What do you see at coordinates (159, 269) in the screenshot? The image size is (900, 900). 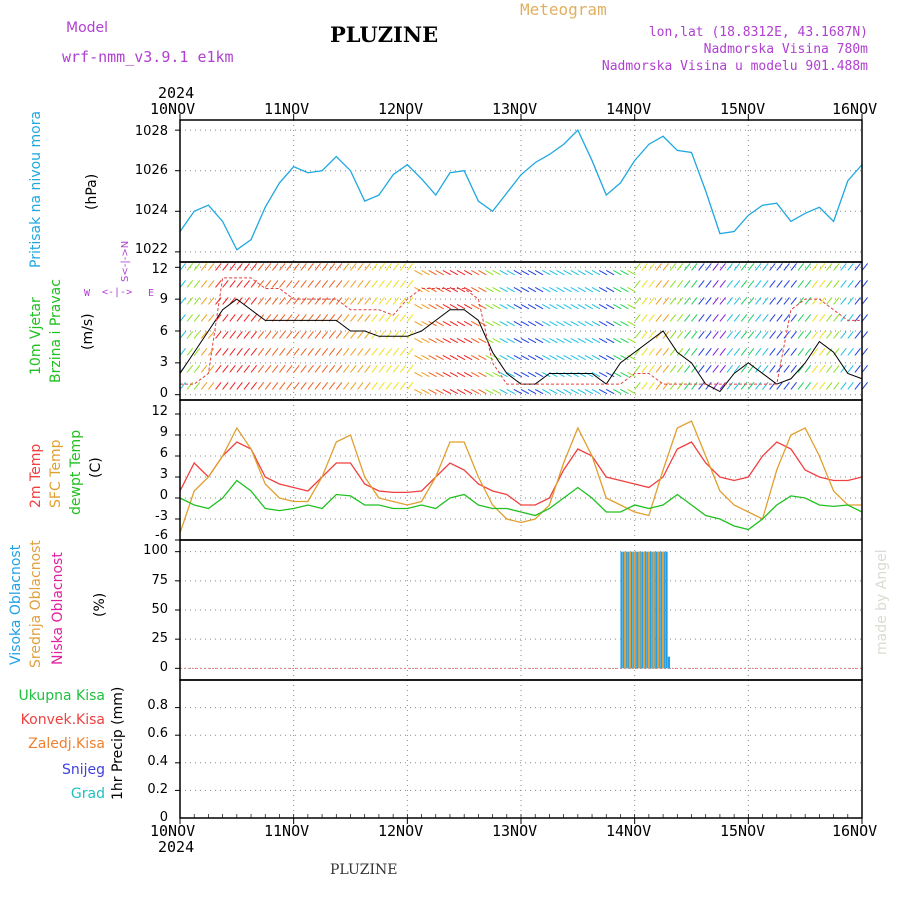 I see `wind-tick: 12` at bounding box center [159, 269].